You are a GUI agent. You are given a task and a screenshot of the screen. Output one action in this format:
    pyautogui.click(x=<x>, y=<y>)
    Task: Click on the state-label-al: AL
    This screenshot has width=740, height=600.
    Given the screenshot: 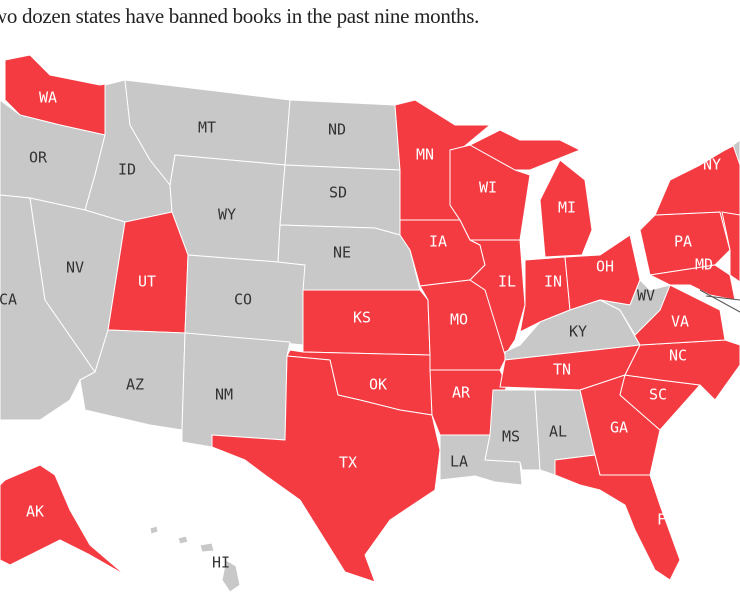 What is the action you would take?
    pyautogui.click(x=558, y=432)
    